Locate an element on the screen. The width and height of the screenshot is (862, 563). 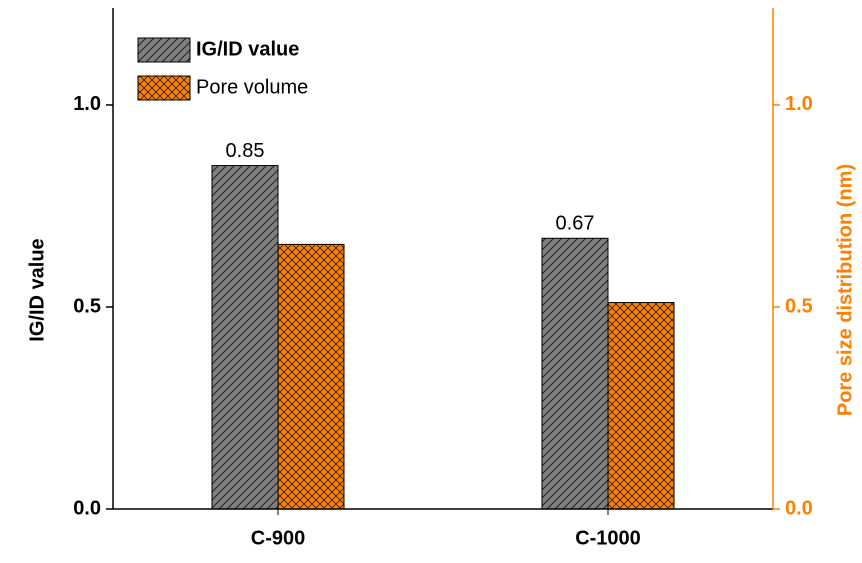
y-tick-label: 0.5 is located at coordinates (87, 306).